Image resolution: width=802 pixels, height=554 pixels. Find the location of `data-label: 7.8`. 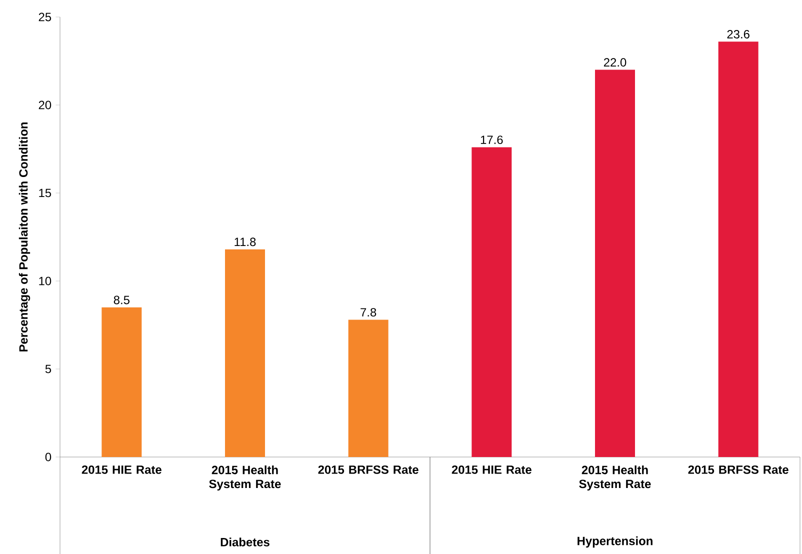

data-label: 7.8 is located at coordinates (368, 312).